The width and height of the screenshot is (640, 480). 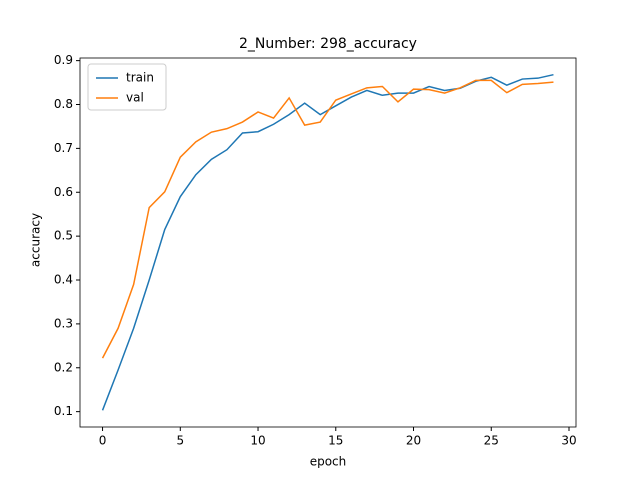 What do you see at coordinates (103, 441) in the screenshot?
I see `x-tick-label: 0` at bounding box center [103, 441].